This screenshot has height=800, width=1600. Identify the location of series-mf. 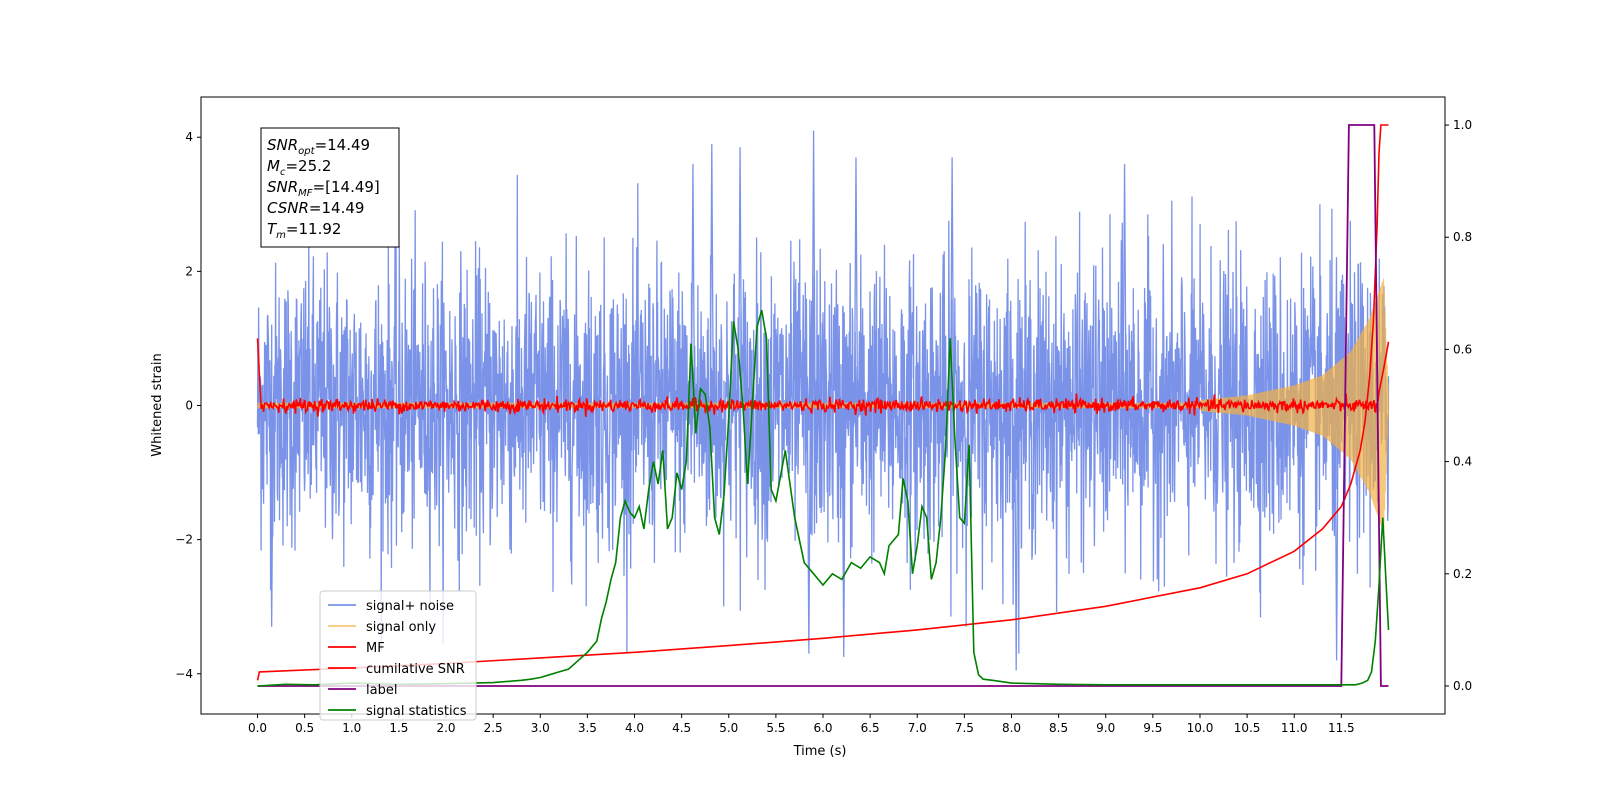
(823, 377).